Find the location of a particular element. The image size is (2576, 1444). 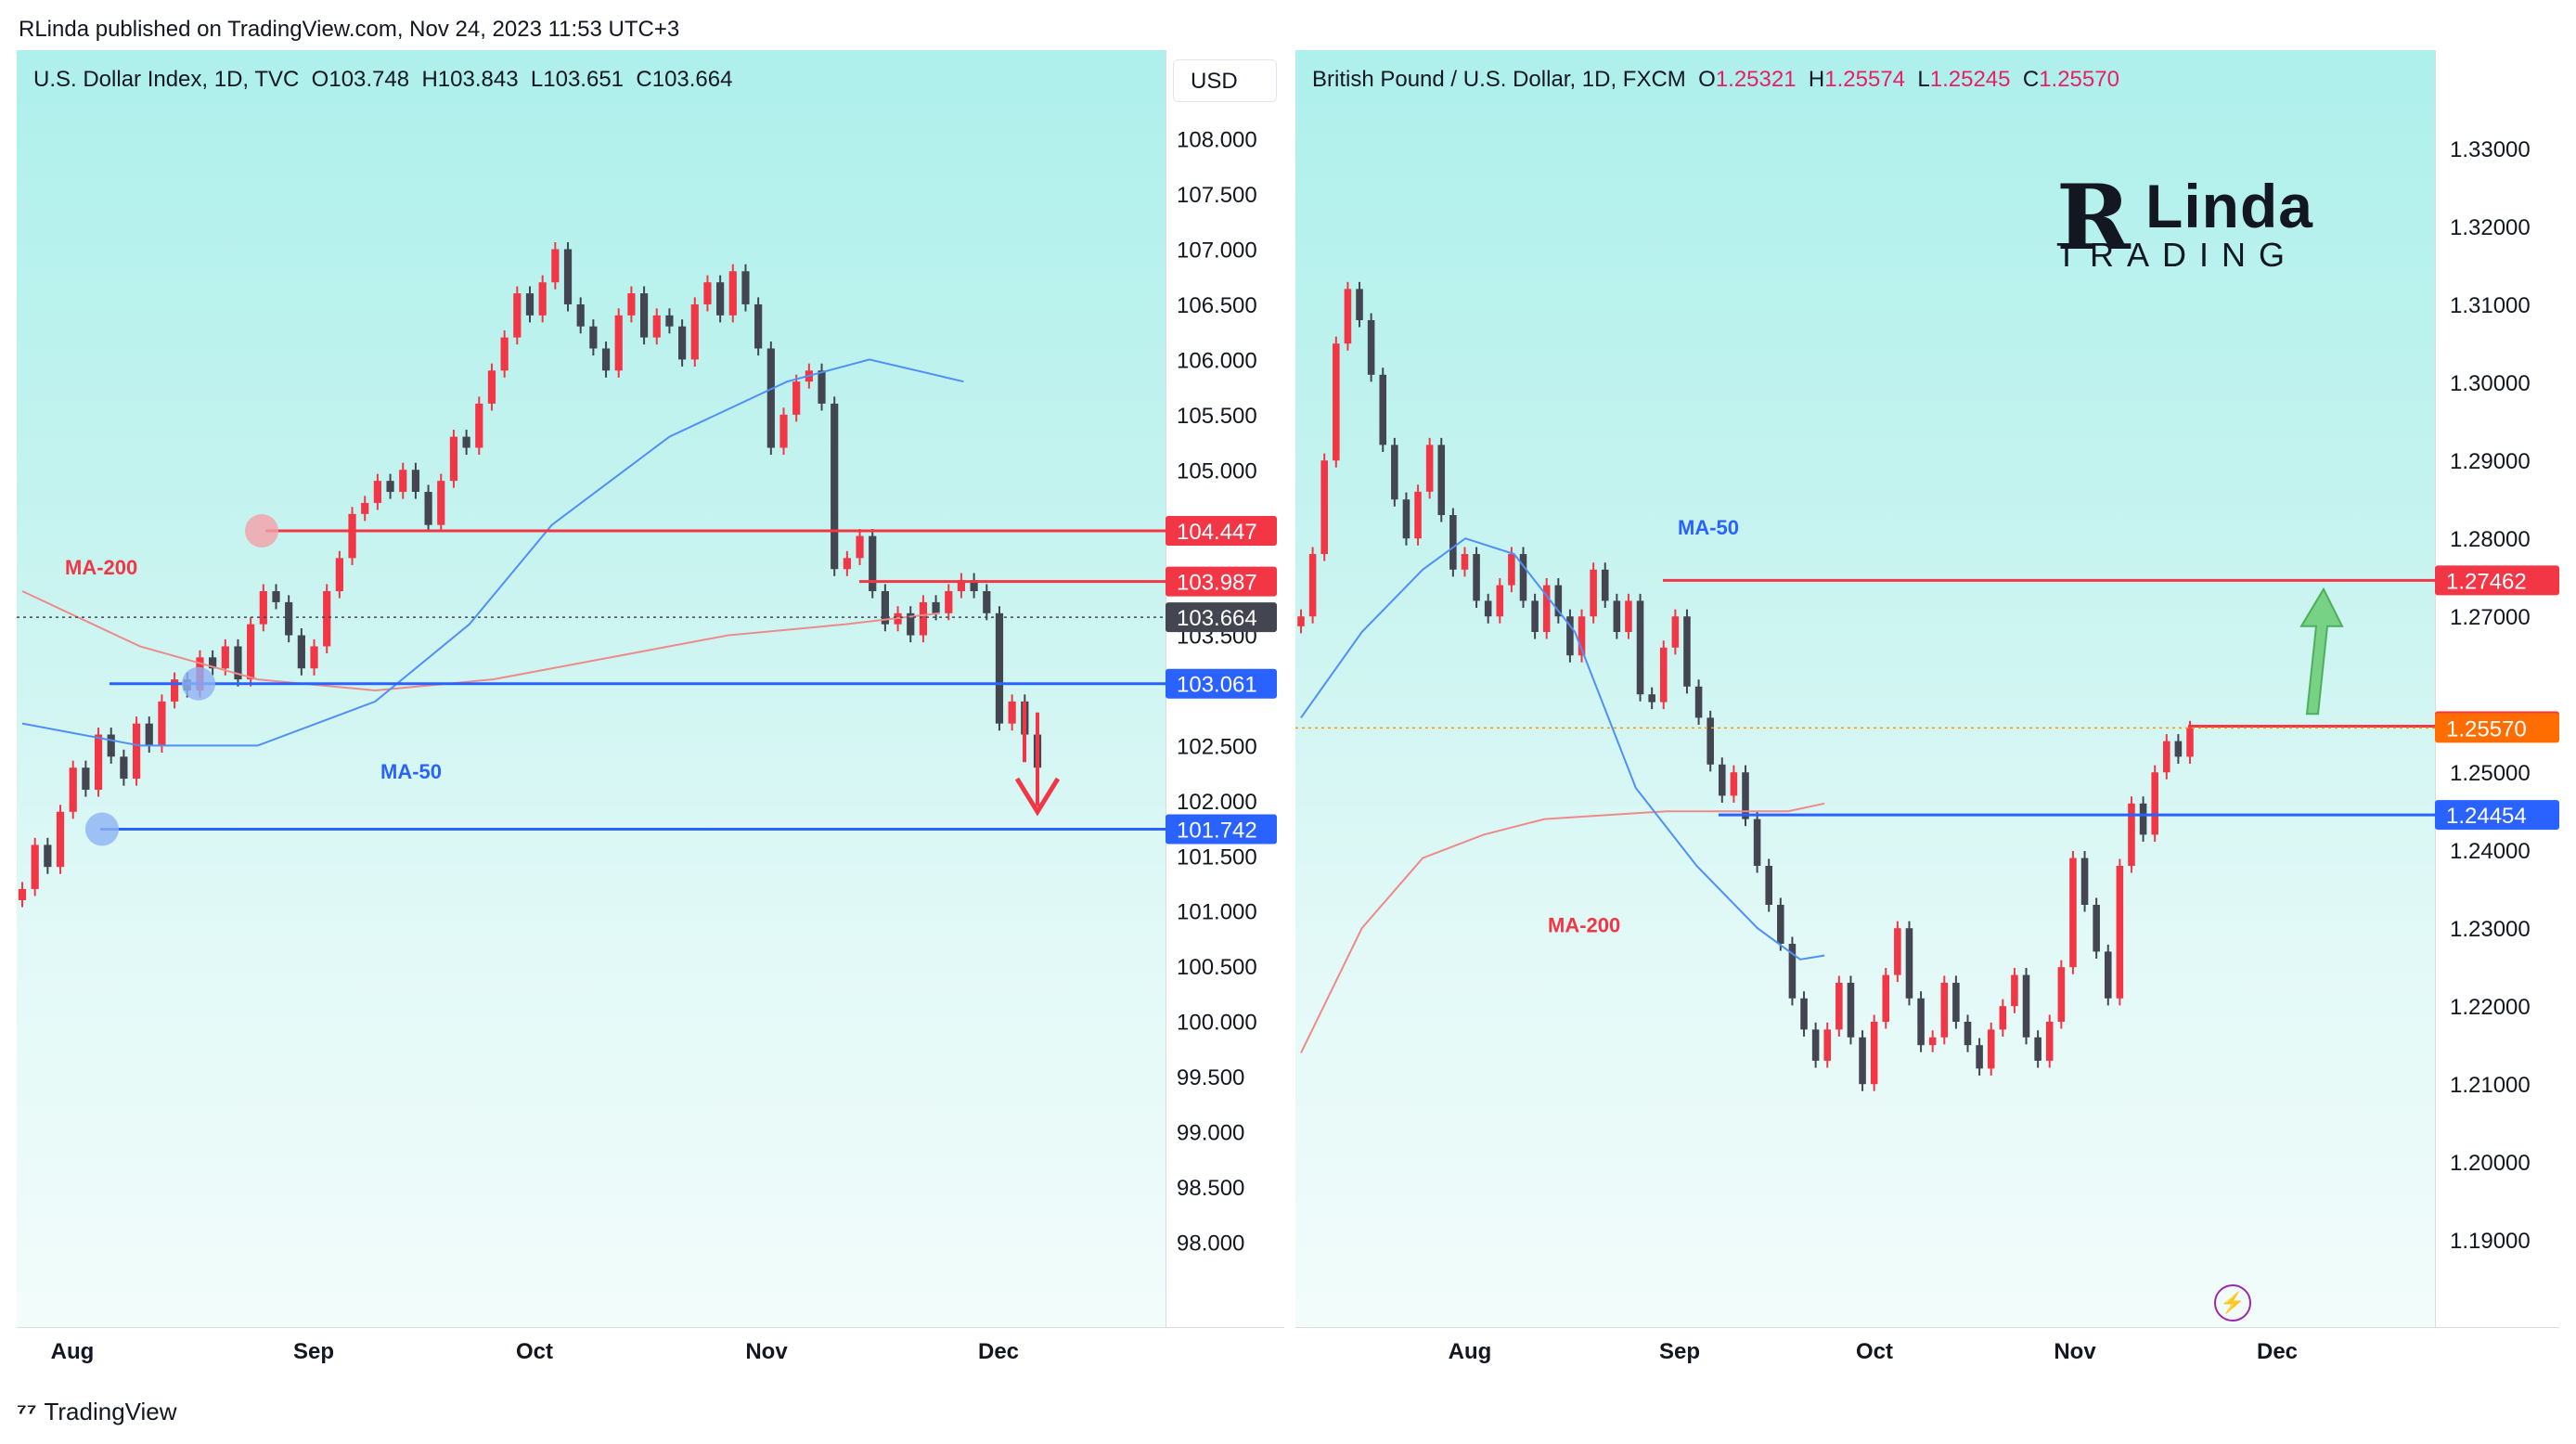

time-label: Sep is located at coordinates (1679, 1351).